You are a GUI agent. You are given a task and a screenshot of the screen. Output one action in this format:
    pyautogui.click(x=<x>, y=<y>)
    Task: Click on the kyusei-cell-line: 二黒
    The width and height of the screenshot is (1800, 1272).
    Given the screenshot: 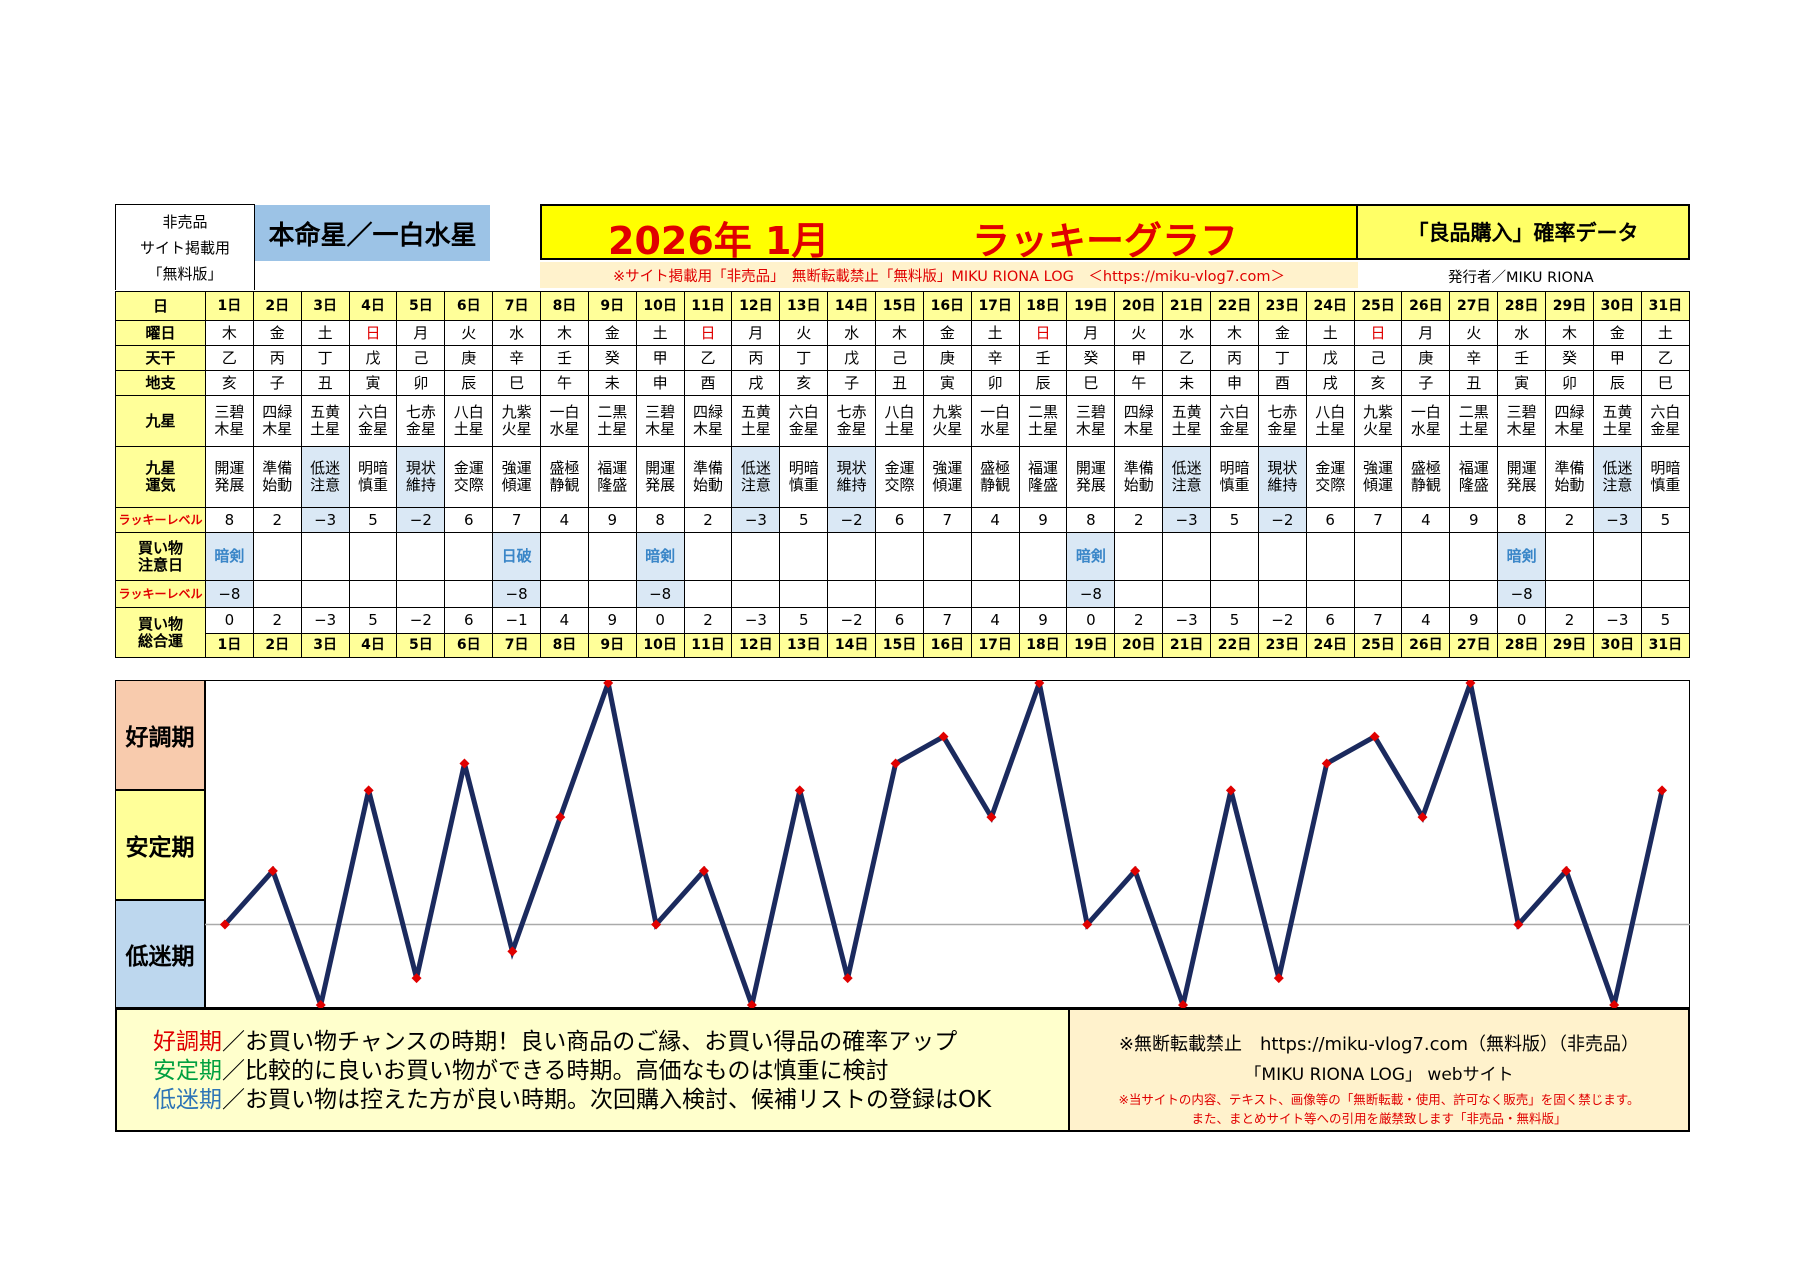 What is the action you would take?
    pyautogui.click(x=1043, y=412)
    